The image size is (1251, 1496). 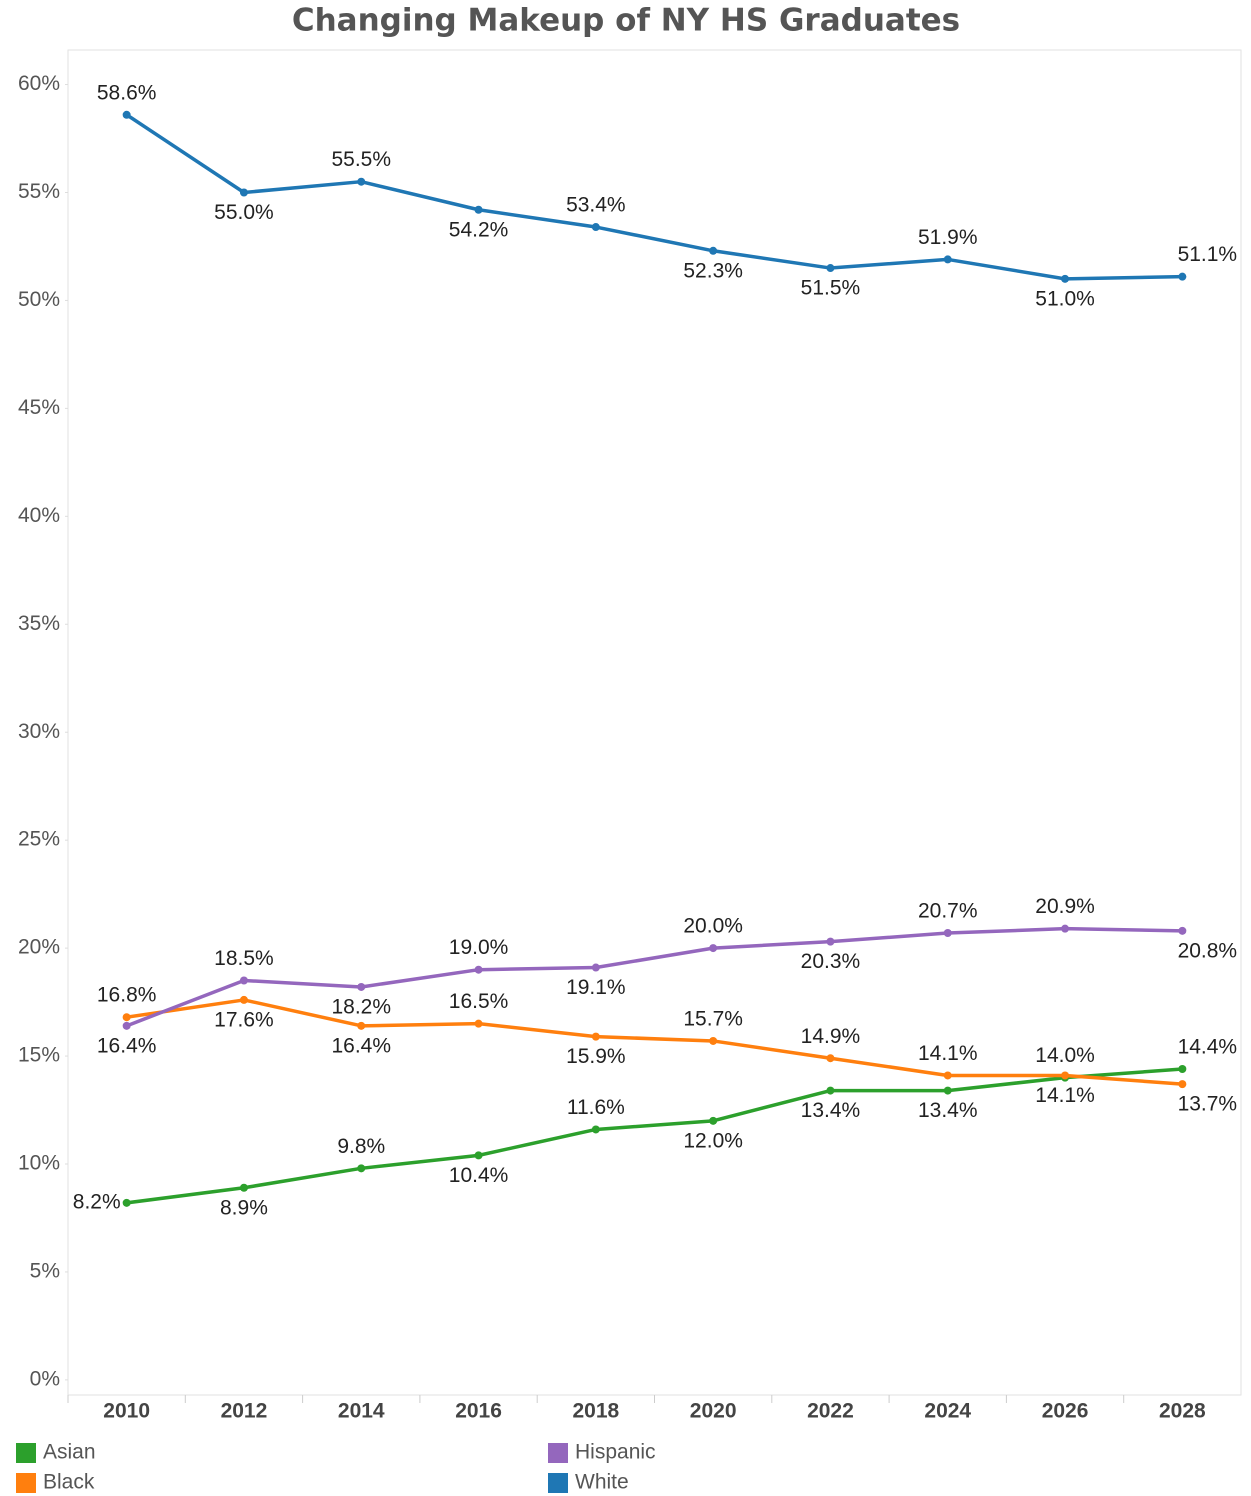 I want to click on data-label: 12.0%, so click(x=713, y=1140).